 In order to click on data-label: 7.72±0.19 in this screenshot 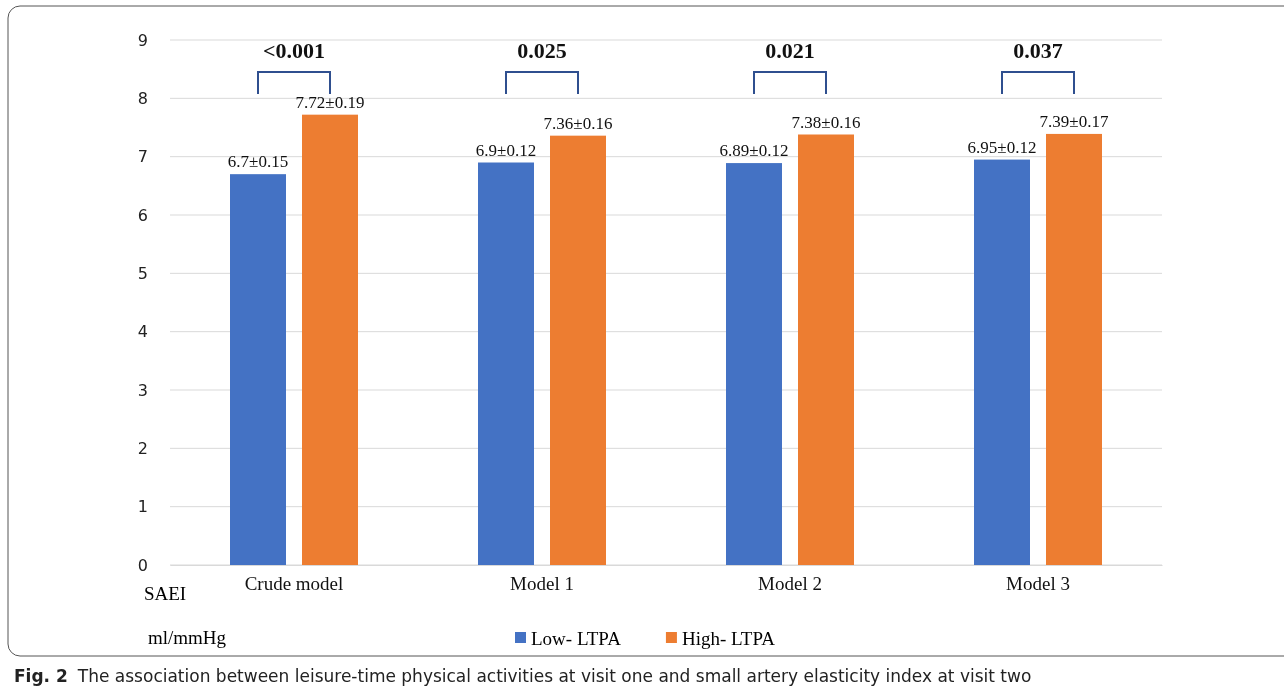, I will do `click(330, 102)`.